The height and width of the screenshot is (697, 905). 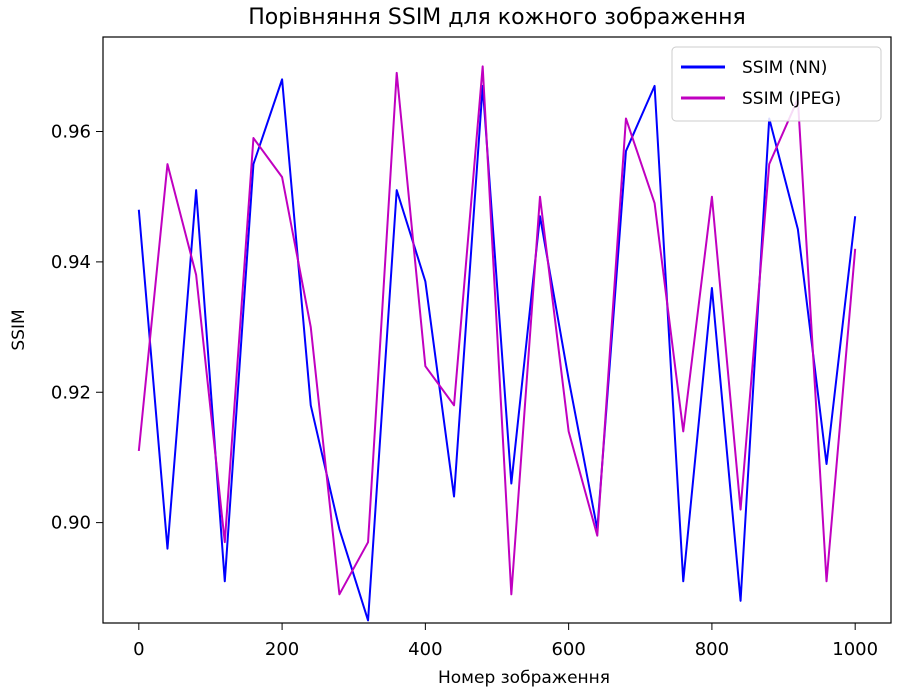 What do you see at coordinates (497, 17) in the screenshot?
I see `chart-title: Порівняння SSIM для кожного зображення` at bounding box center [497, 17].